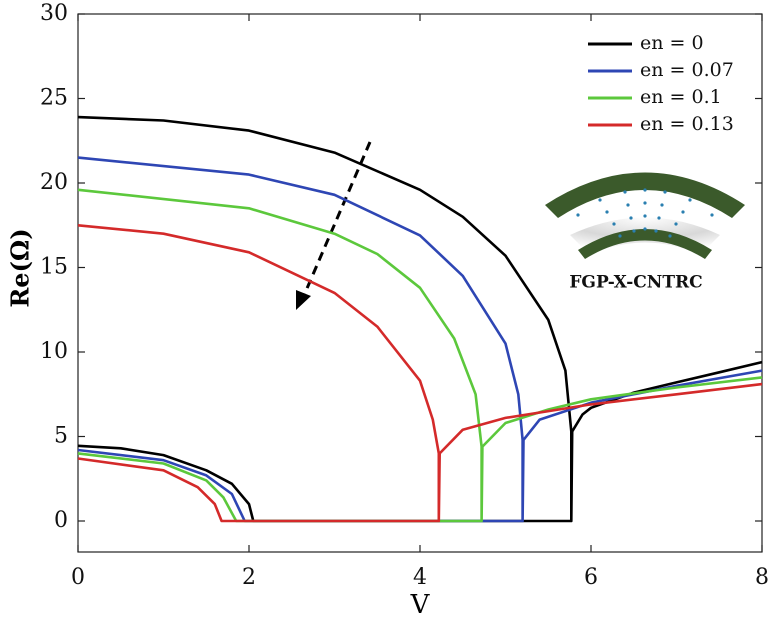  I want to click on y-tick-label: 30, so click(54, 13).